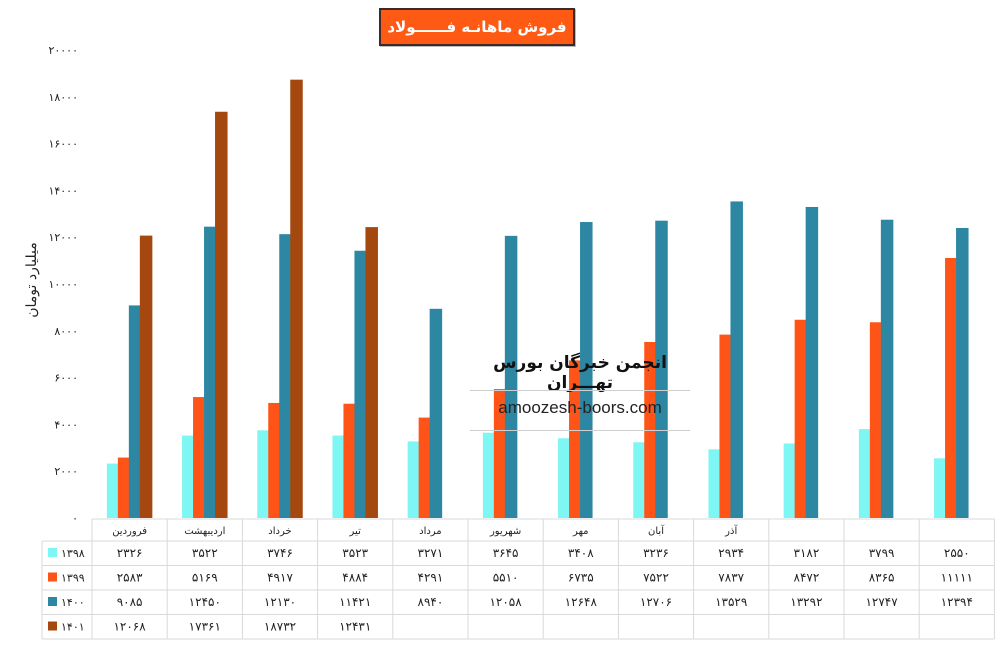  I want to click on data-value-label: ۳۱۸۲, so click(807, 553).